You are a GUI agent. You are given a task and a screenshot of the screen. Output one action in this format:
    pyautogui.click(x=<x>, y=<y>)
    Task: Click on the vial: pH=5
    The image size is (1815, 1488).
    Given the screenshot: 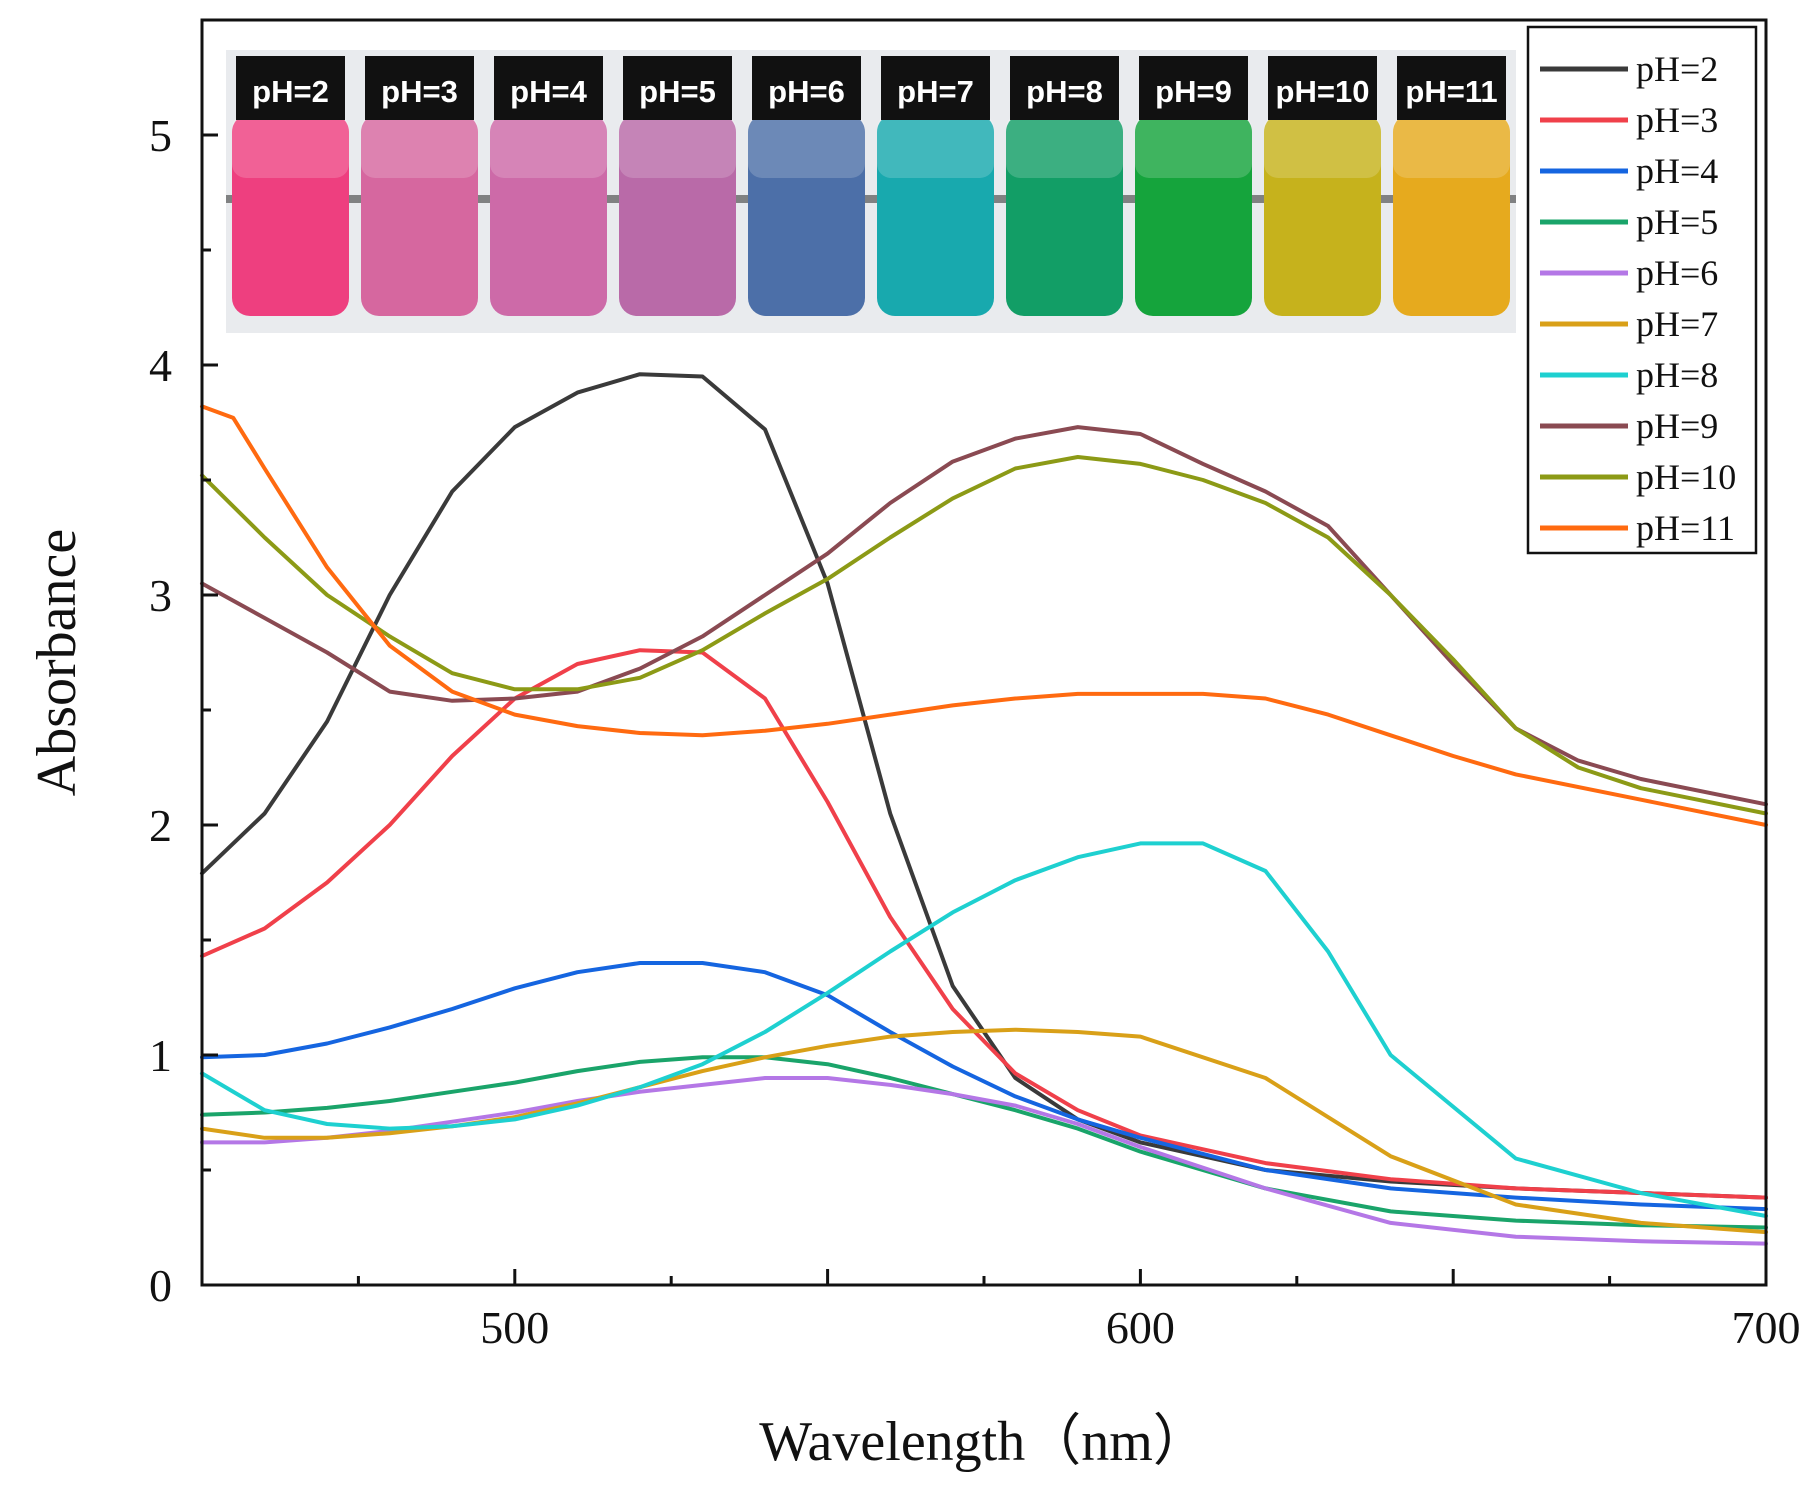 What is the action you would take?
    pyautogui.click(x=677, y=186)
    